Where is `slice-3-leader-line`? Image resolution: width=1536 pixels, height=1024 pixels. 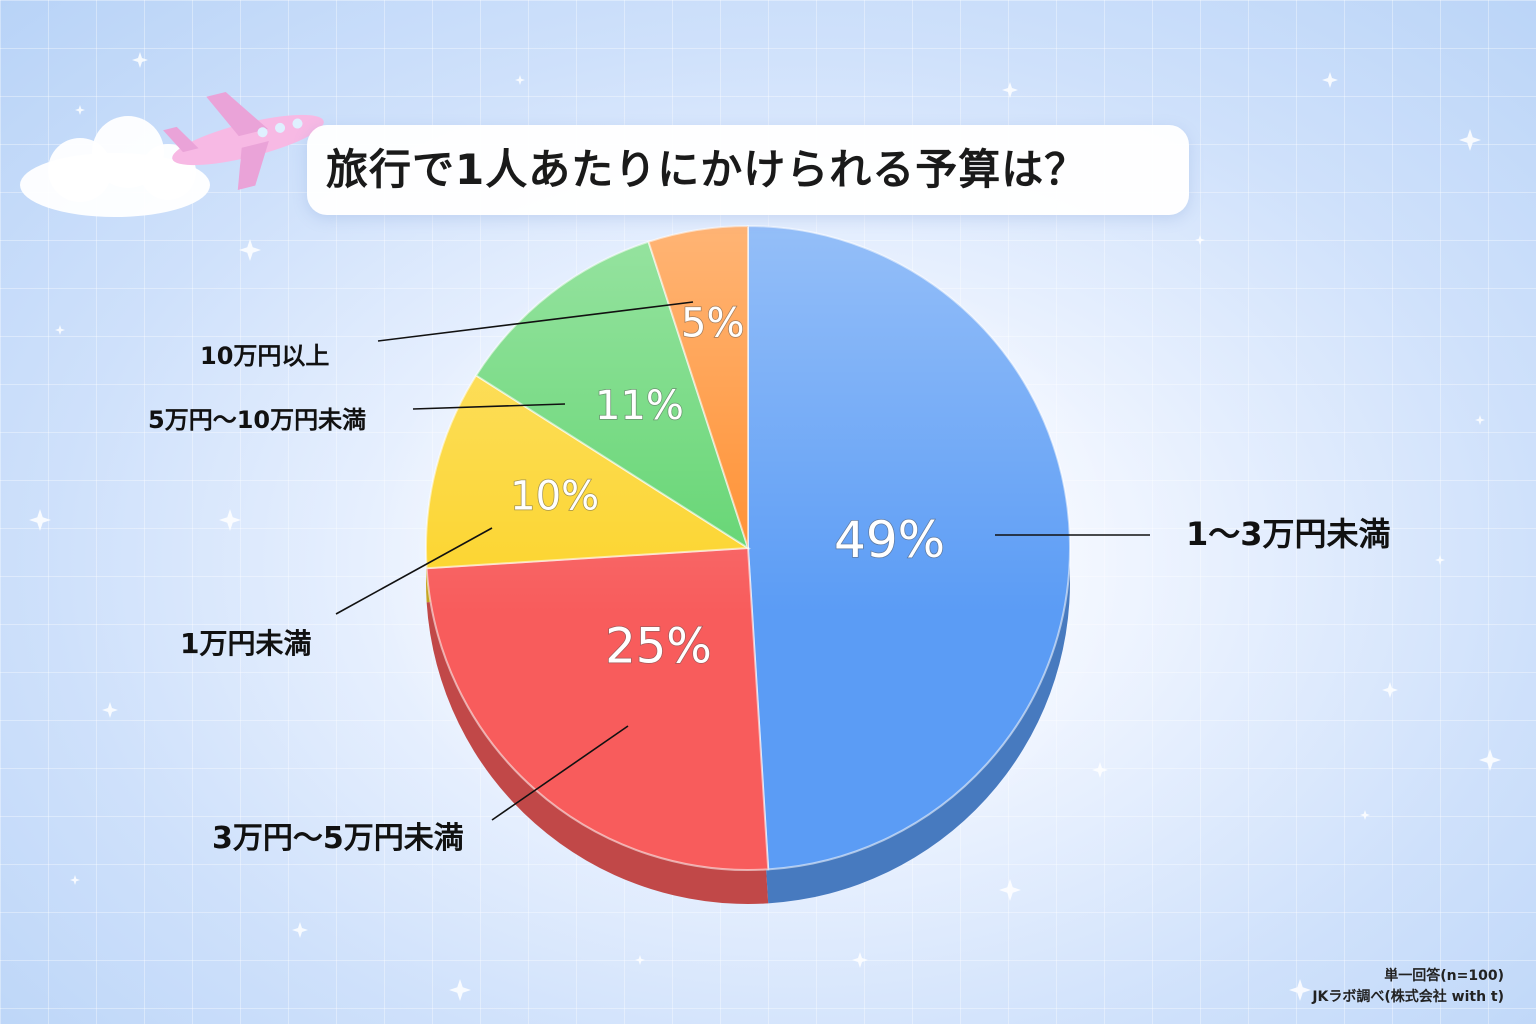
slice-3-leader-line is located at coordinates (414, 571).